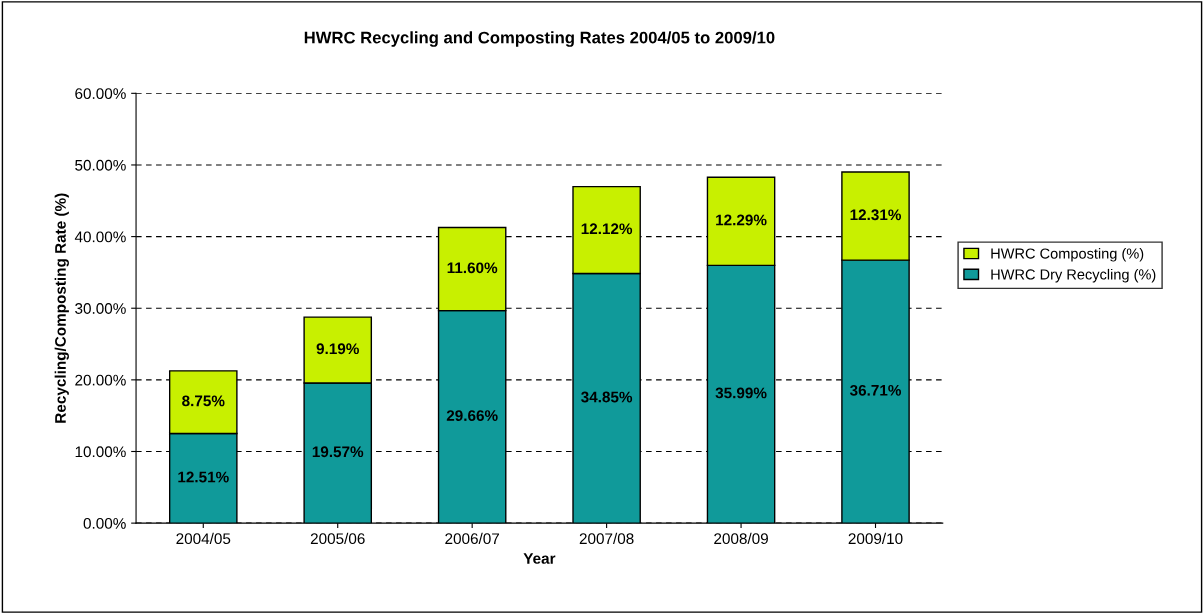  Describe the element at coordinates (607, 397) in the screenshot. I see `data-label: 34.85%` at that location.